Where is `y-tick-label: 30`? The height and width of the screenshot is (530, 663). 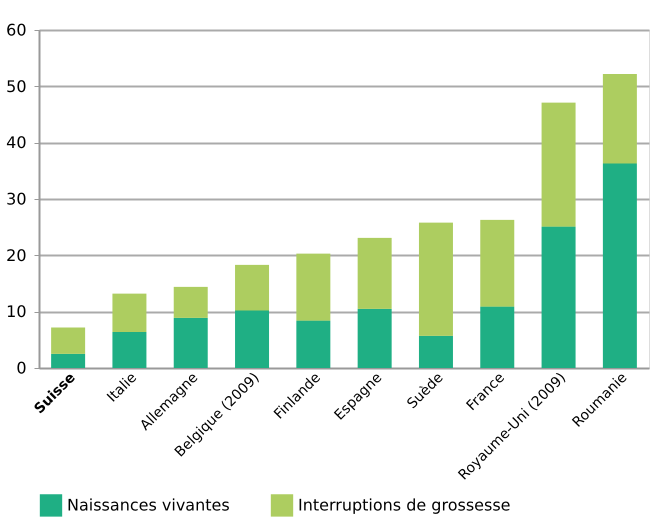 y-tick-label: 30 is located at coordinates (16, 199).